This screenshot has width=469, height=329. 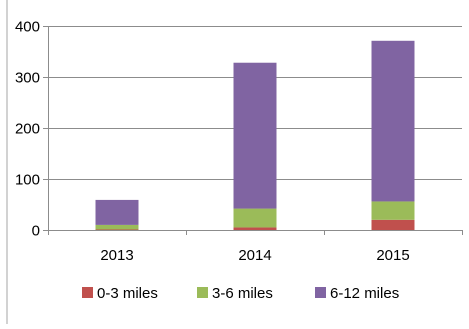 I want to click on x-tick-label-2013: 2013, so click(x=116, y=255).